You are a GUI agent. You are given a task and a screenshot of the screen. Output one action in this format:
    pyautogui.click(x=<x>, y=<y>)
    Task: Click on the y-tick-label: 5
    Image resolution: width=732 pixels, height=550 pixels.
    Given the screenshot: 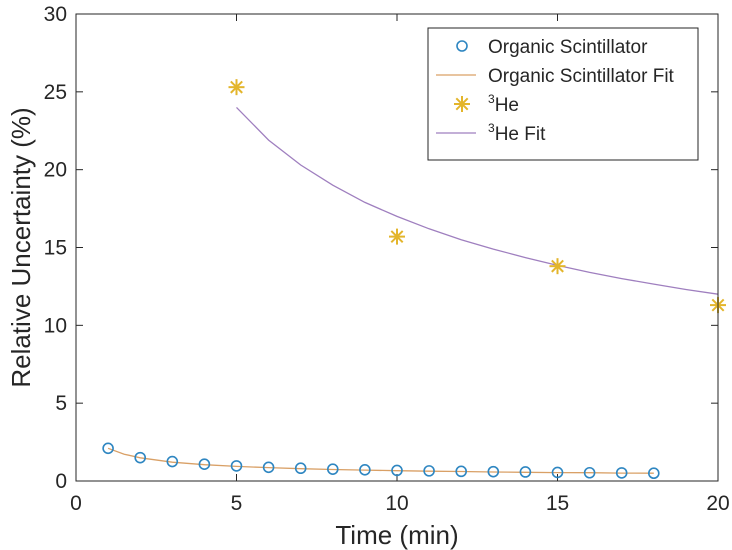 What is the action you would take?
    pyautogui.click(x=61, y=403)
    